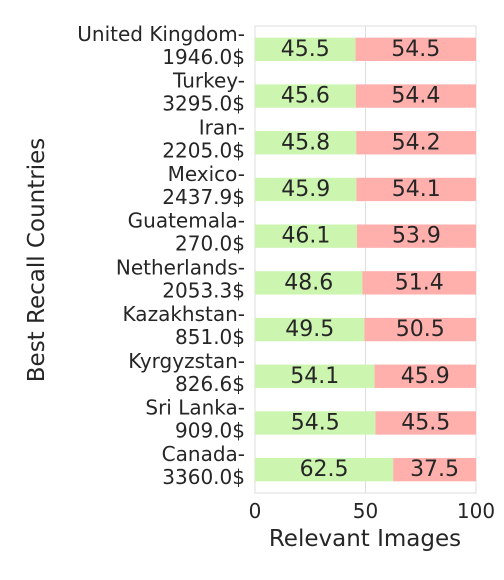 The image size is (504, 580). I want to click on data-label: 49.5, so click(309, 329).